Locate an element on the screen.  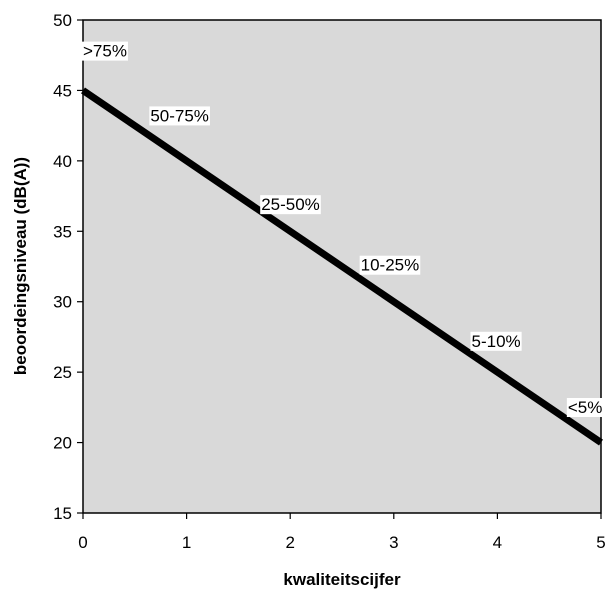
y-tick-label: 40 is located at coordinates (62, 161).